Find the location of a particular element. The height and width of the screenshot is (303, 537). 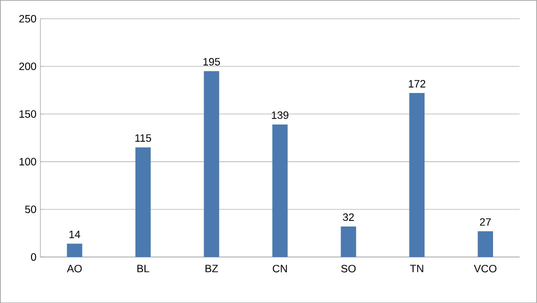

data-label: 195 is located at coordinates (211, 62).